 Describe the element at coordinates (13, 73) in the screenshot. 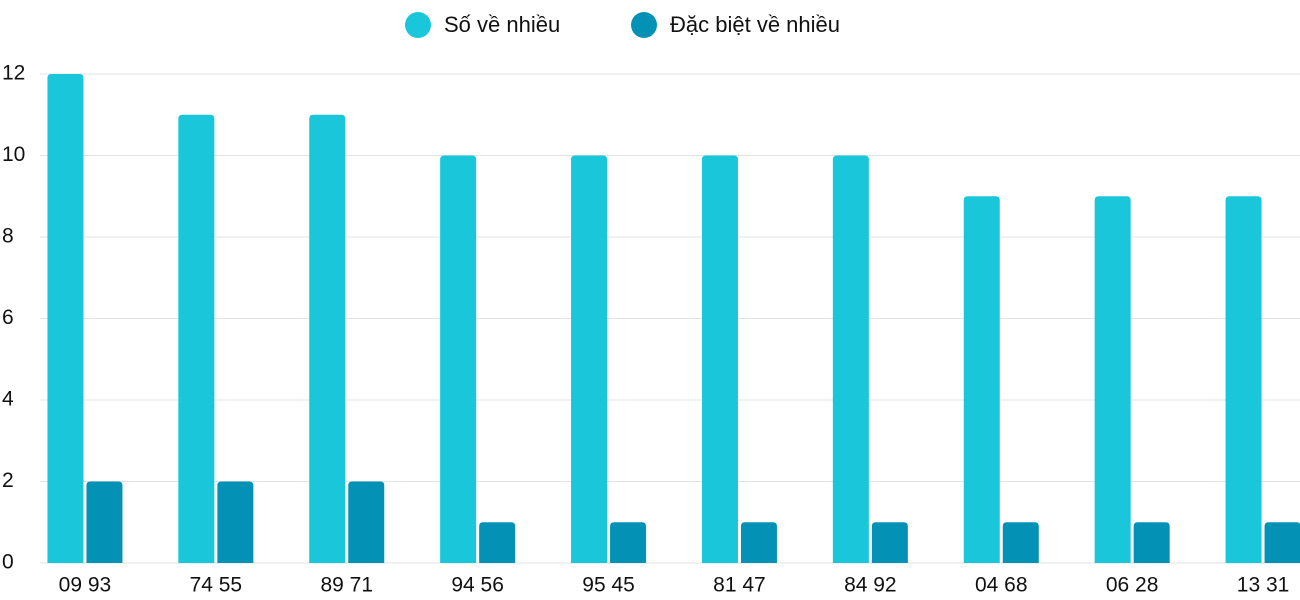

I see `y-tick-label: 12` at that location.